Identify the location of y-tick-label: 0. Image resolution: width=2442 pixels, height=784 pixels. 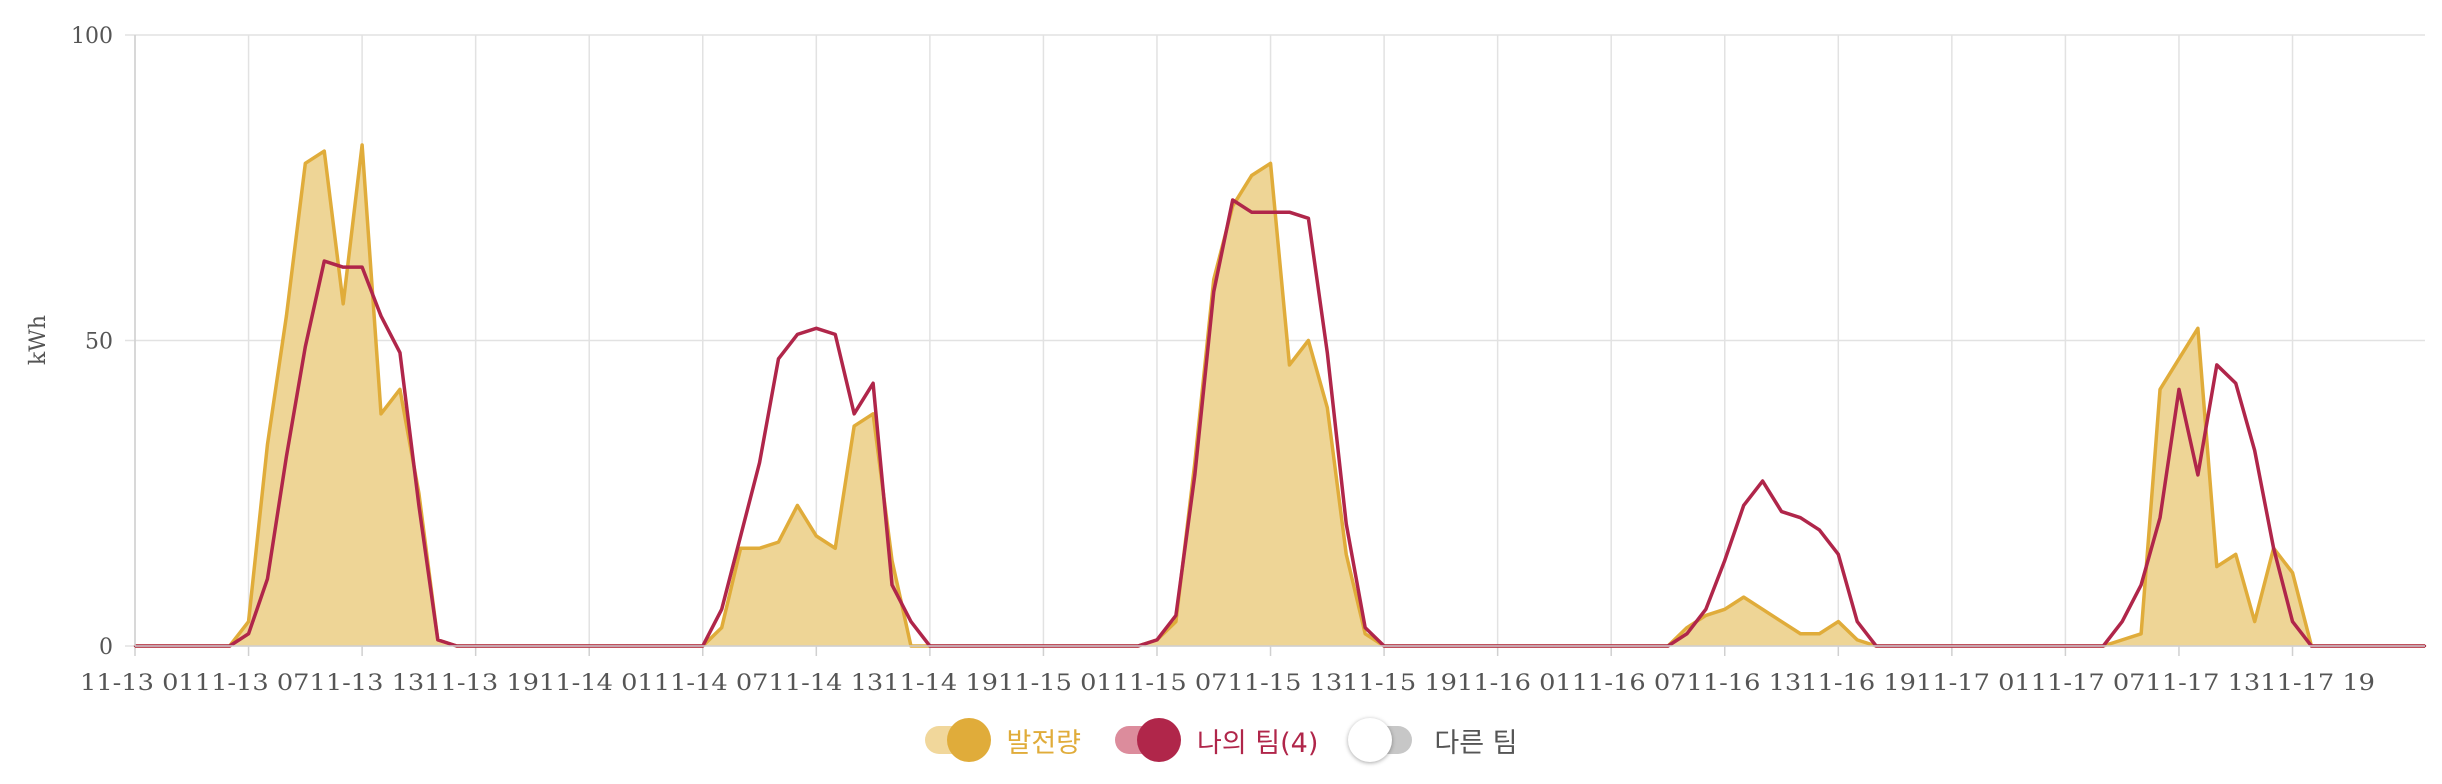
(106, 647).